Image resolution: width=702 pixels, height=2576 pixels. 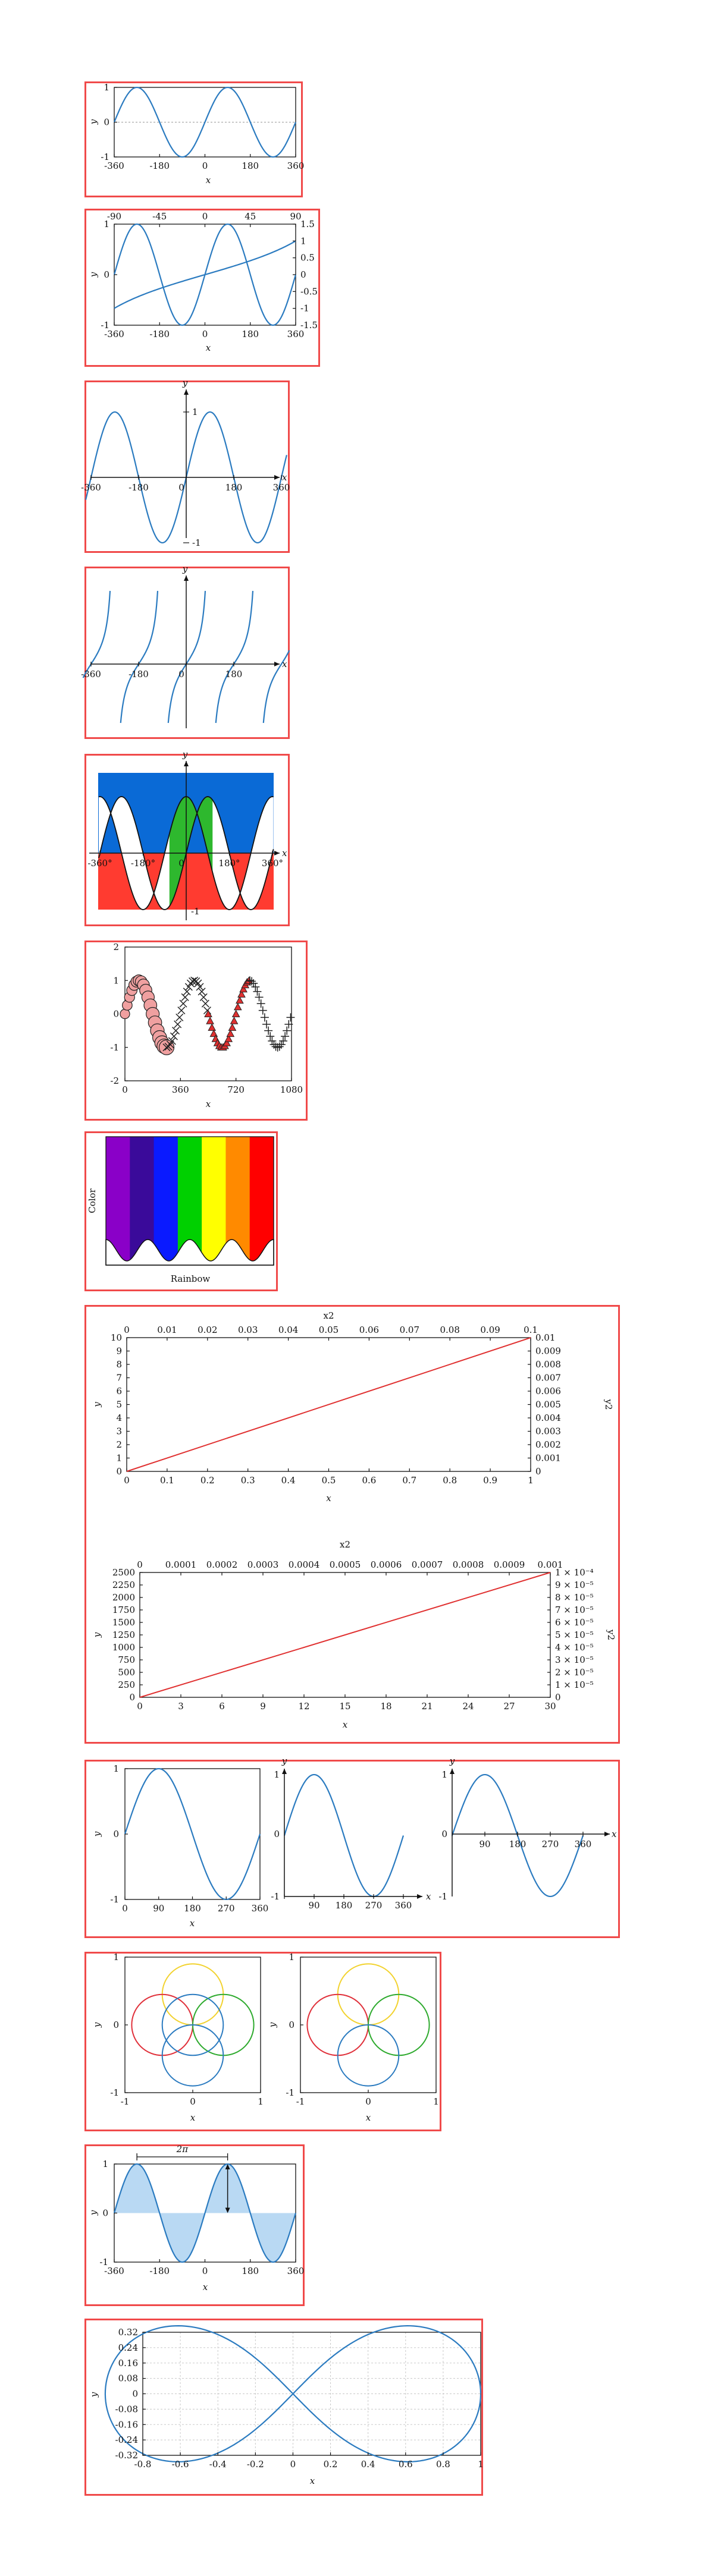 What do you see at coordinates (192, 1834) in the screenshot?
I see `sine-curve-framed` at bounding box center [192, 1834].